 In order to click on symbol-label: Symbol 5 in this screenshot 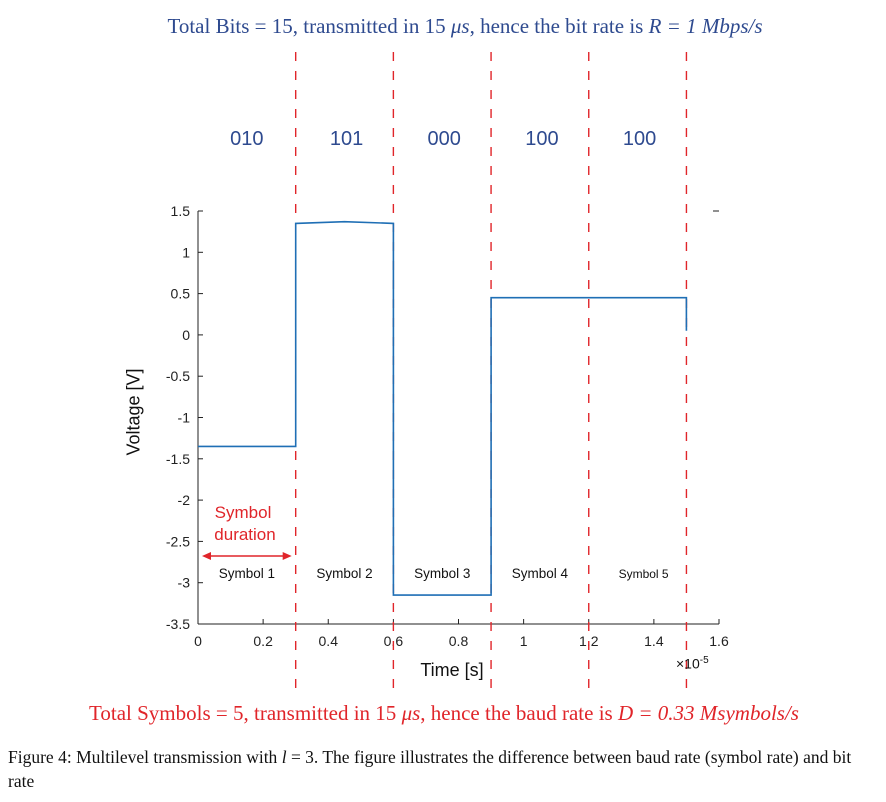, I will do `click(644, 574)`.